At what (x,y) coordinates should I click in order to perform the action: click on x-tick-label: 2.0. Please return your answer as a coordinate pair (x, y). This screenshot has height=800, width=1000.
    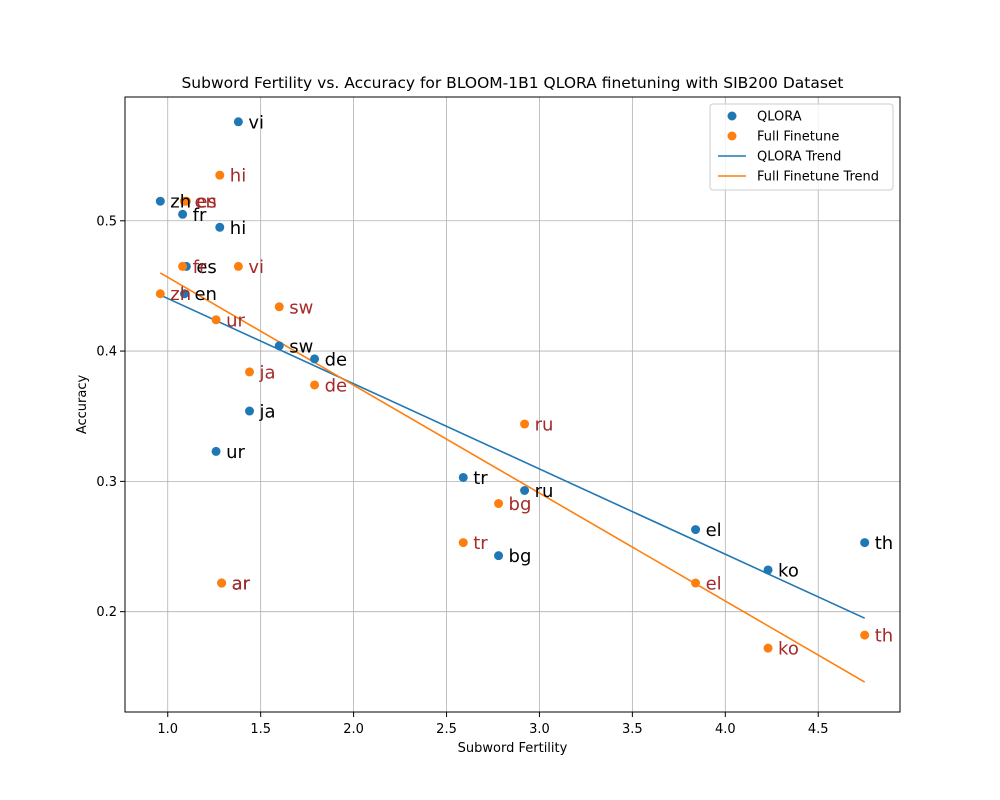
    Looking at the image, I should click on (353, 729).